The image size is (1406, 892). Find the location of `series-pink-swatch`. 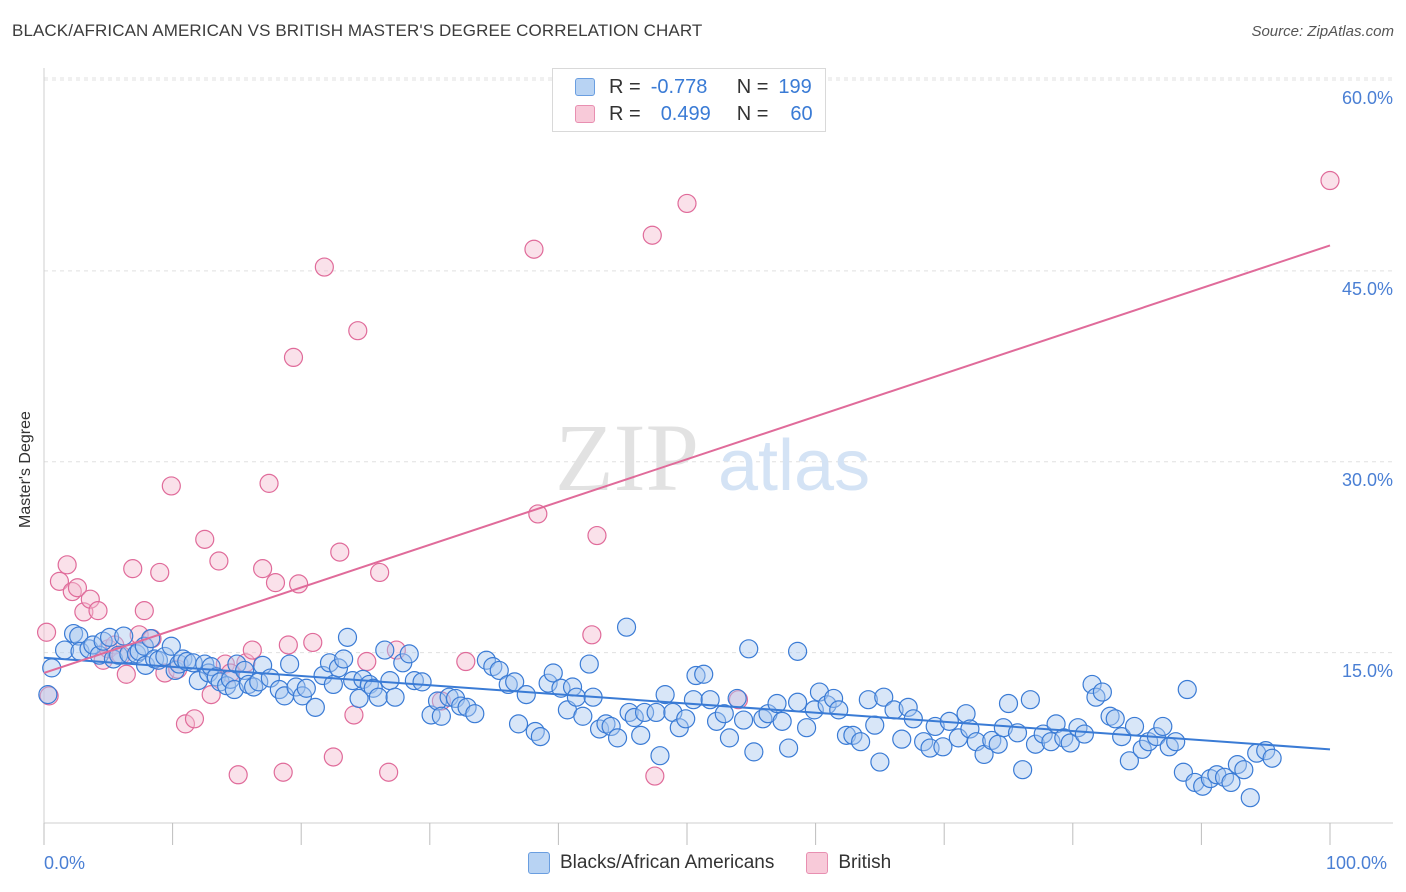

series-pink-swatch is located at coordinates (817, 863).